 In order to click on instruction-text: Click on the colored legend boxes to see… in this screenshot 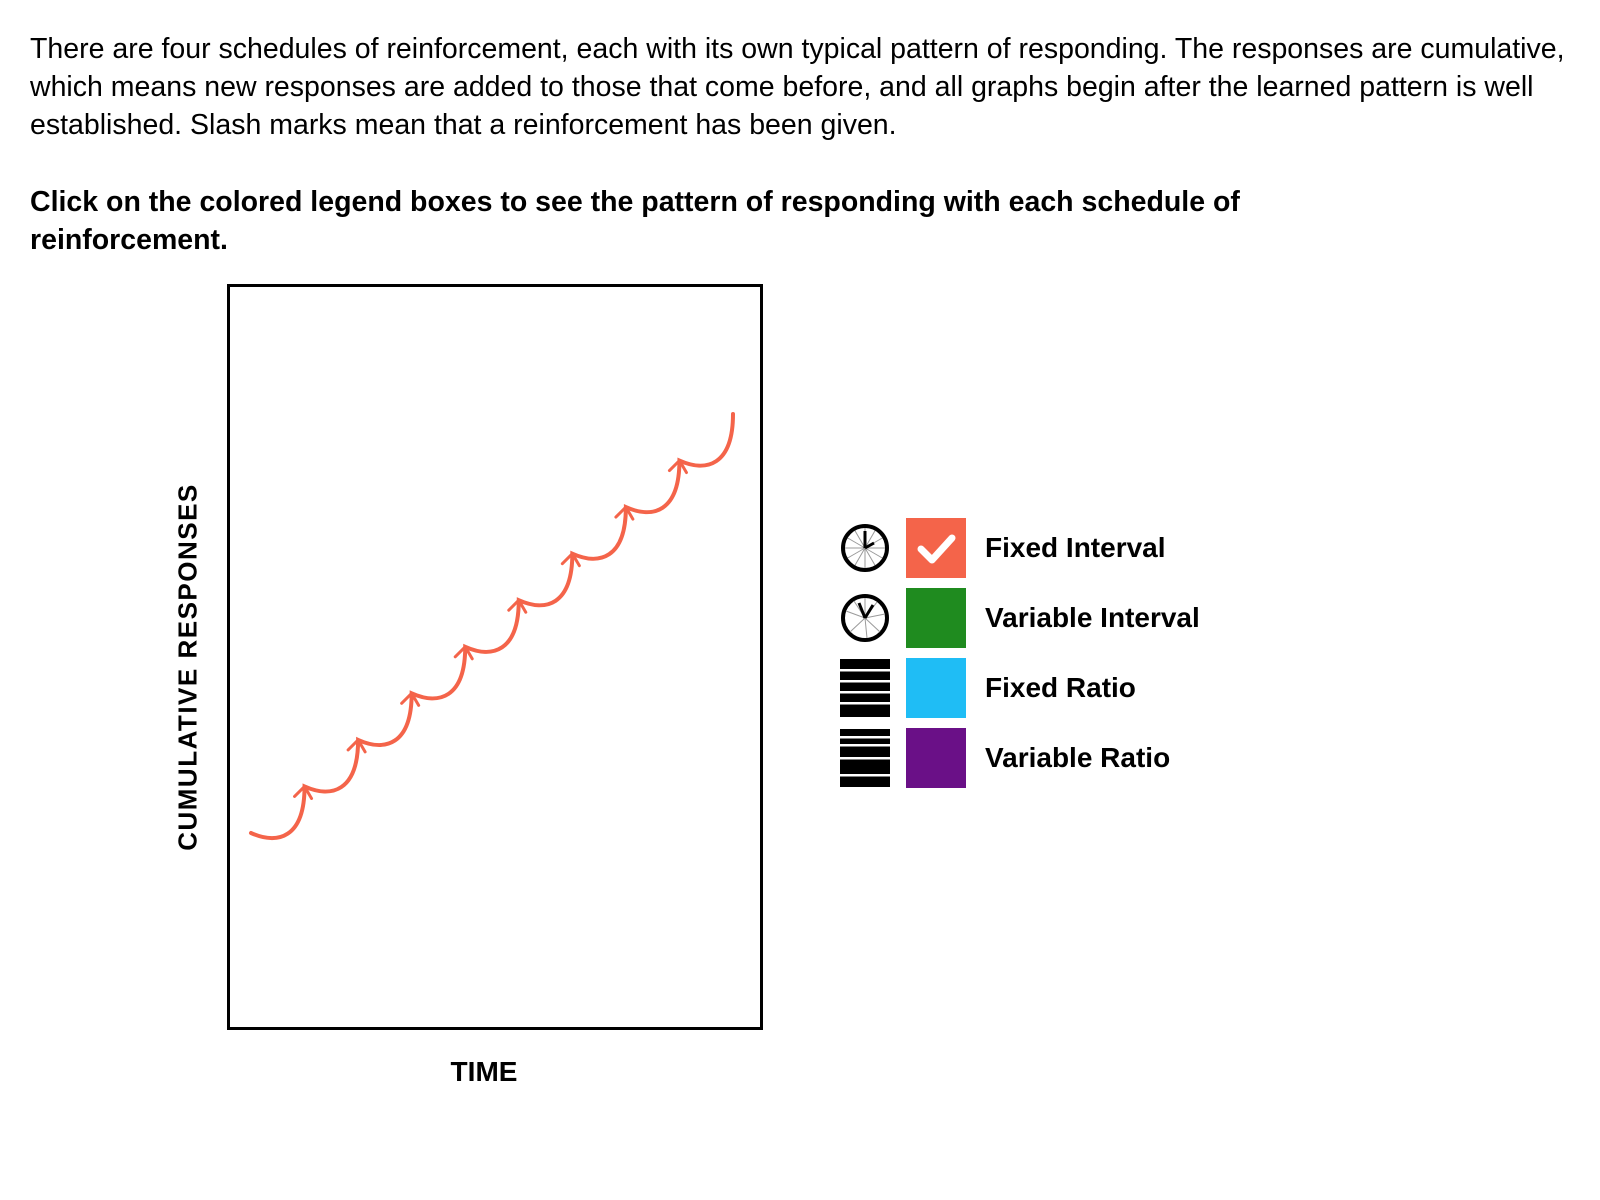, I will do `click(635, 221)`.